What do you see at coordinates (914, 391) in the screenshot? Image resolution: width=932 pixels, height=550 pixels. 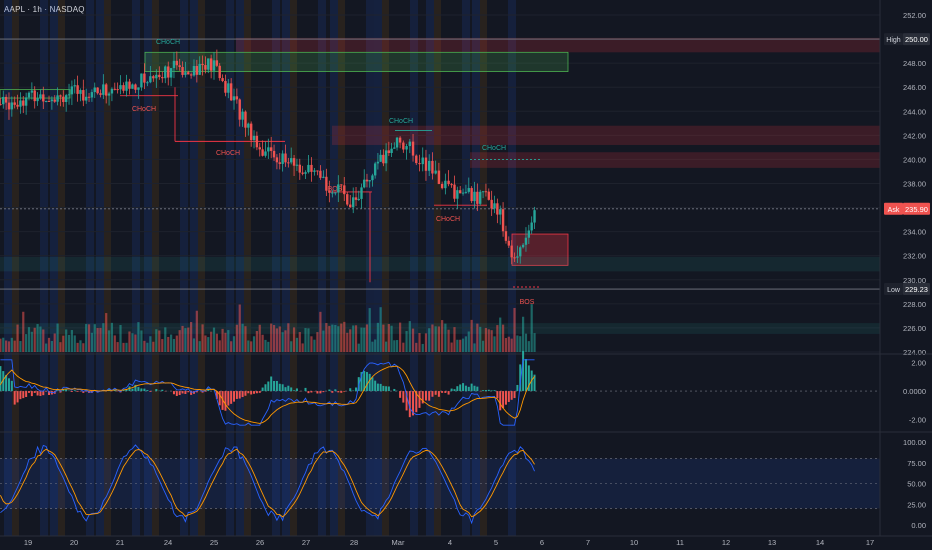 I see `macd-tick-label: 0.0000` at bounding box center [914, 391].